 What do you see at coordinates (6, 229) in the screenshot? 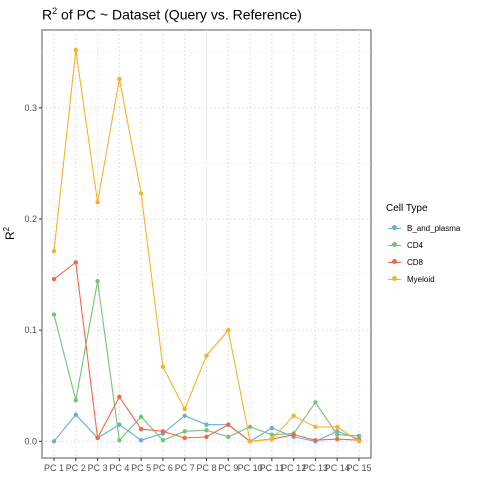
I see `y-axis-label-superscript: 2` at bounding box center [6, 229].